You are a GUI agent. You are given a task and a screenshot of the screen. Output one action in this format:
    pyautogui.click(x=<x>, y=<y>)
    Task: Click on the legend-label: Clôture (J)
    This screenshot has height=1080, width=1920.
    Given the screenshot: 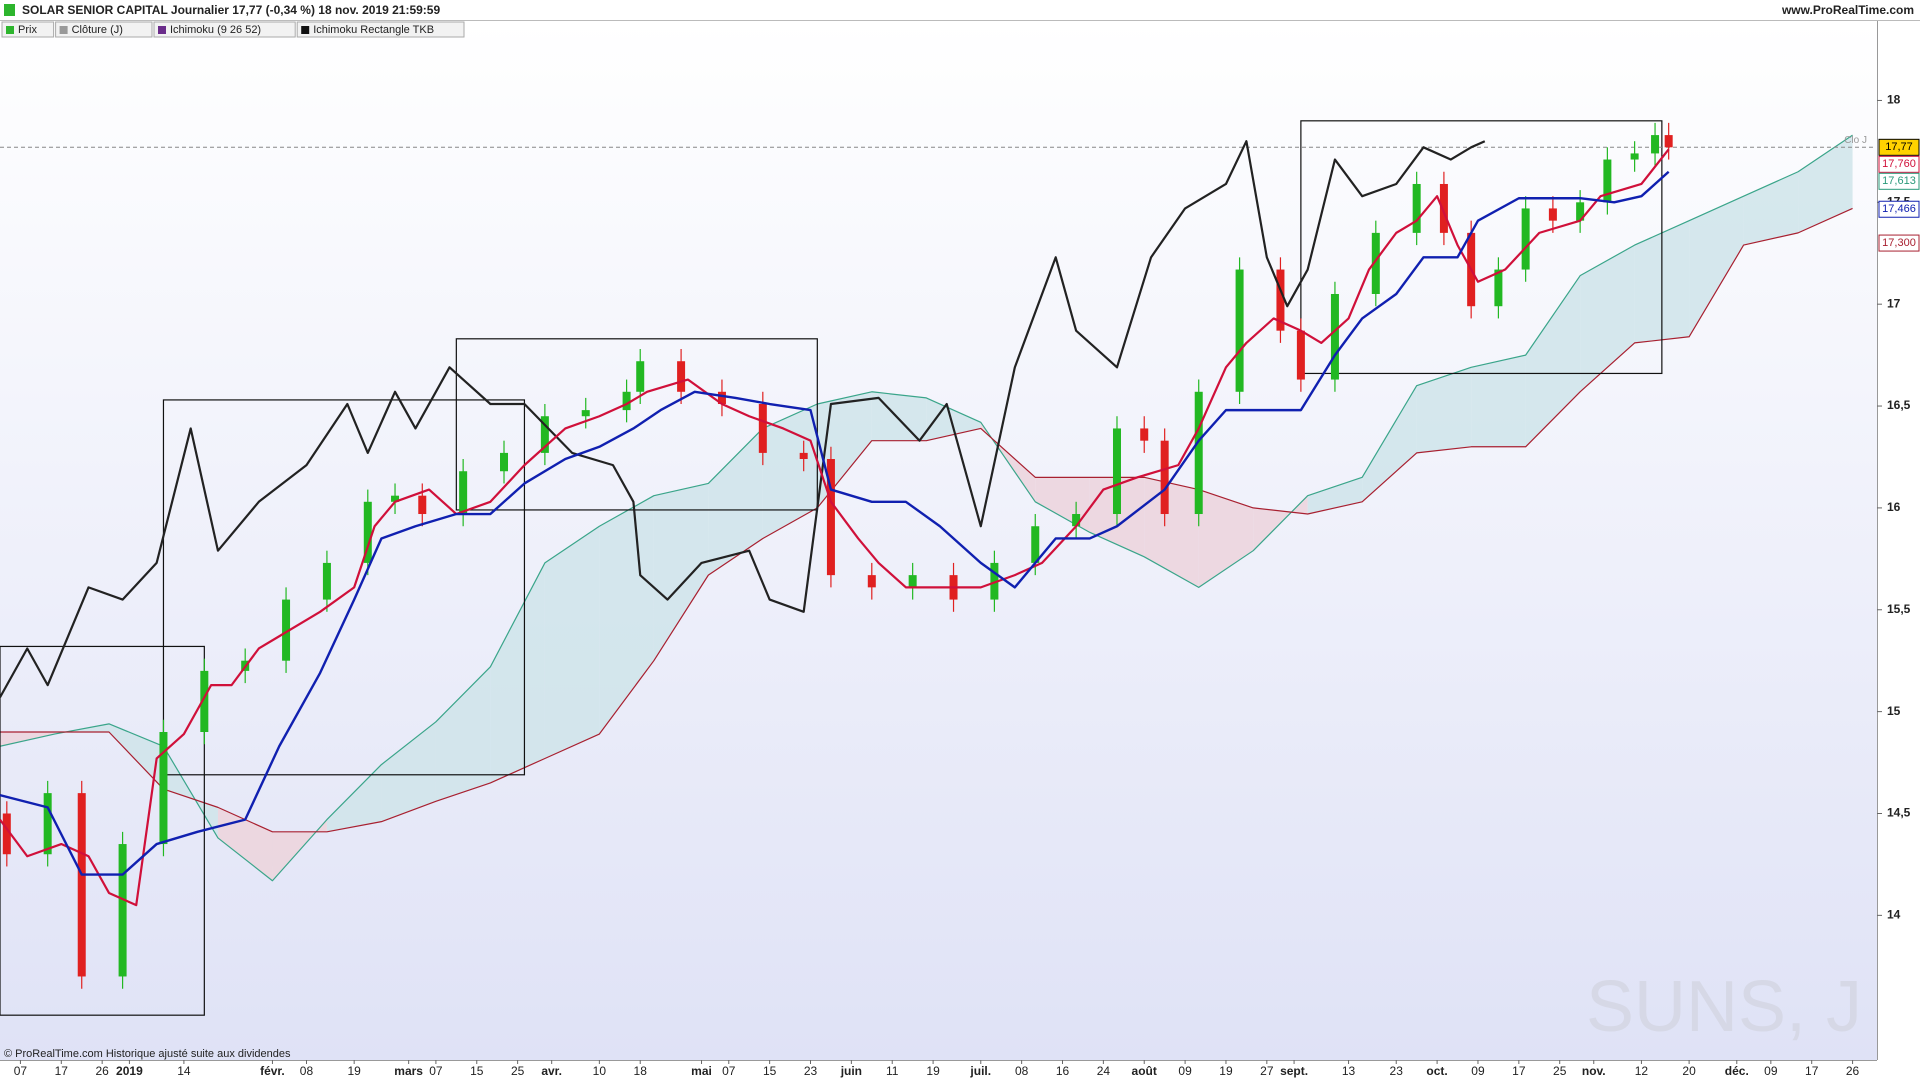 What is the action you would take?
    pyautogui.click(x=97, y=30)
    